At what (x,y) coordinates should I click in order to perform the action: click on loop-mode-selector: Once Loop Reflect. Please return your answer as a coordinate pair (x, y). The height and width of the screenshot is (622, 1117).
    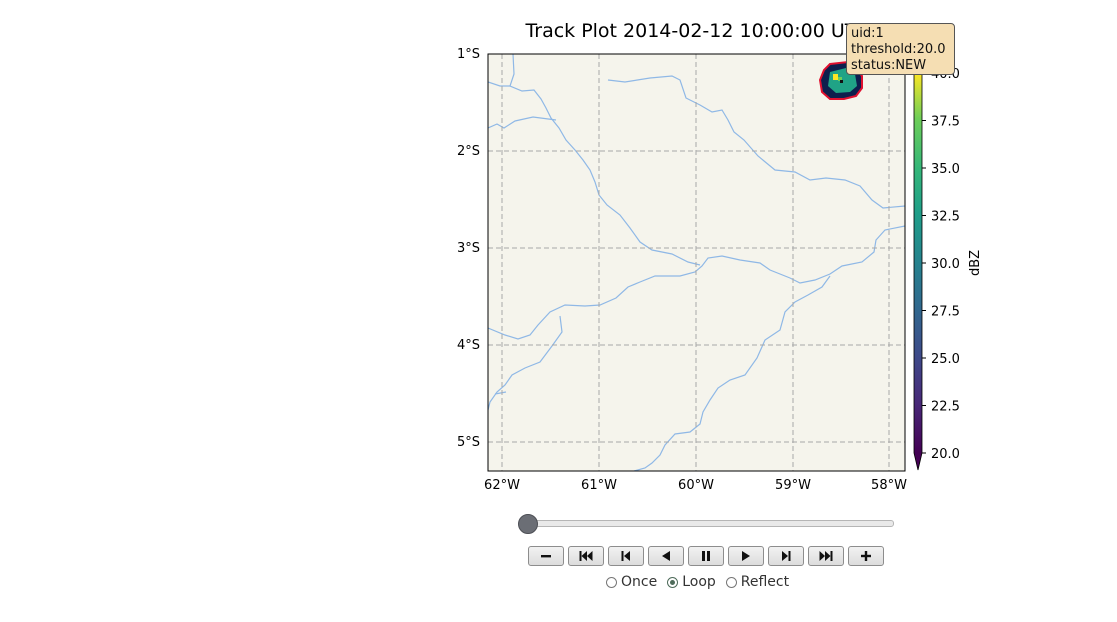
    Looking at the image, I should click on (697, 582).